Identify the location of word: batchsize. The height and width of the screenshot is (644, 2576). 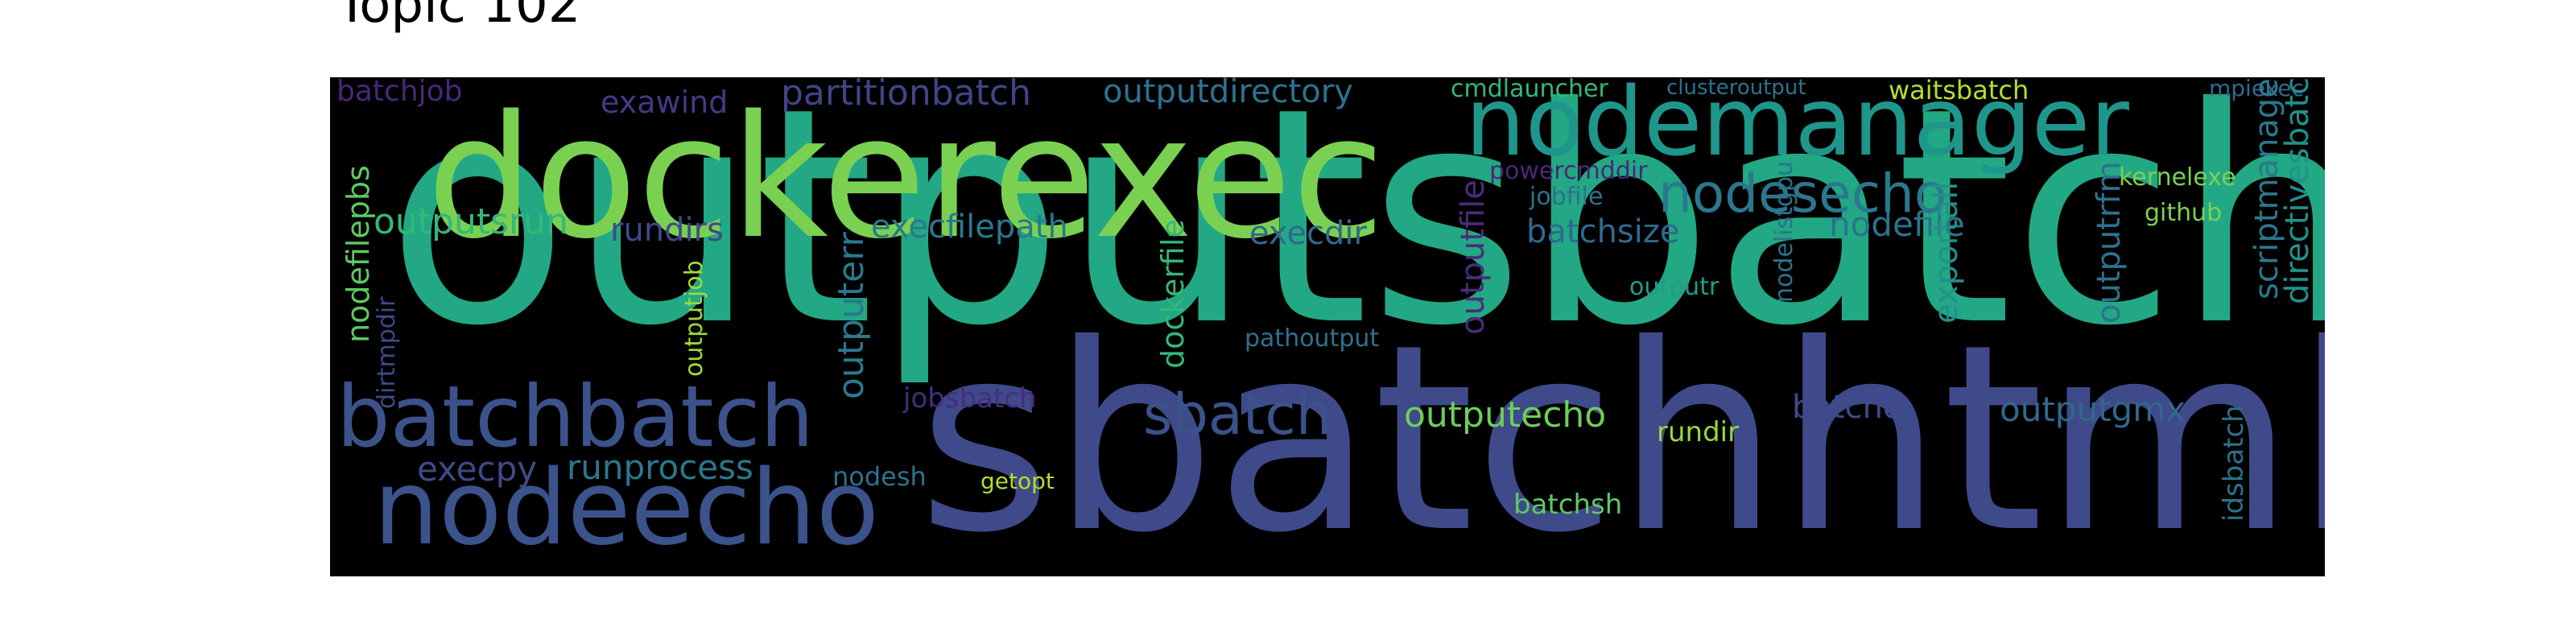
(1603, 231).